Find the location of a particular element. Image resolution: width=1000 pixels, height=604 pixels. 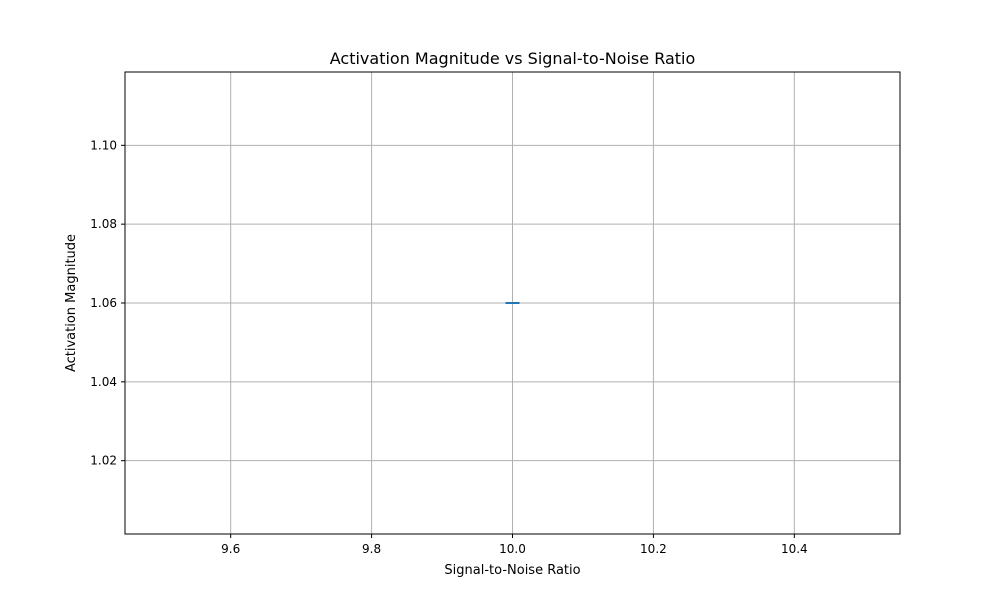

x-tick-label: 10.0 is located at coordinates (512, 549).